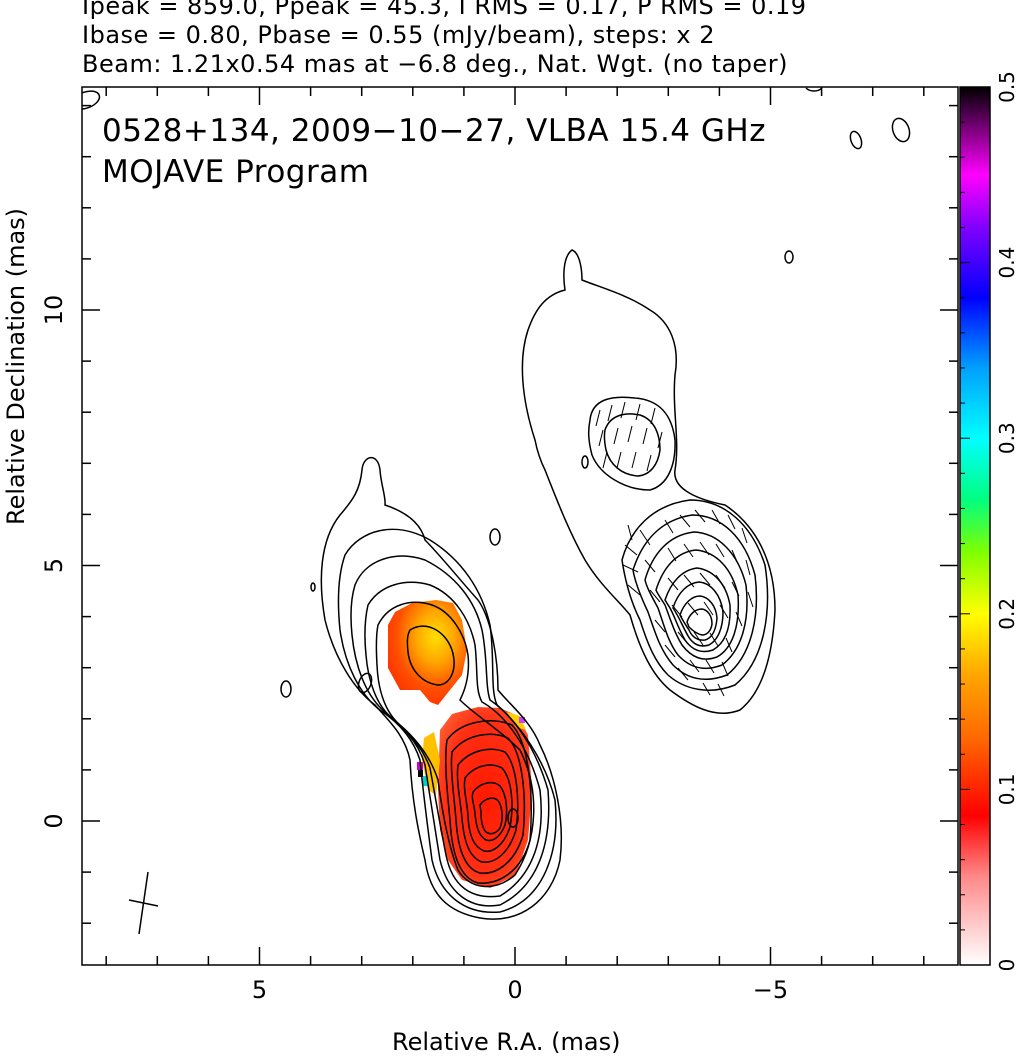 The width and height of the screenshot is (1021, 1060). I want to click on colorbar-tick-label: 0.2, so click(1007, 614).